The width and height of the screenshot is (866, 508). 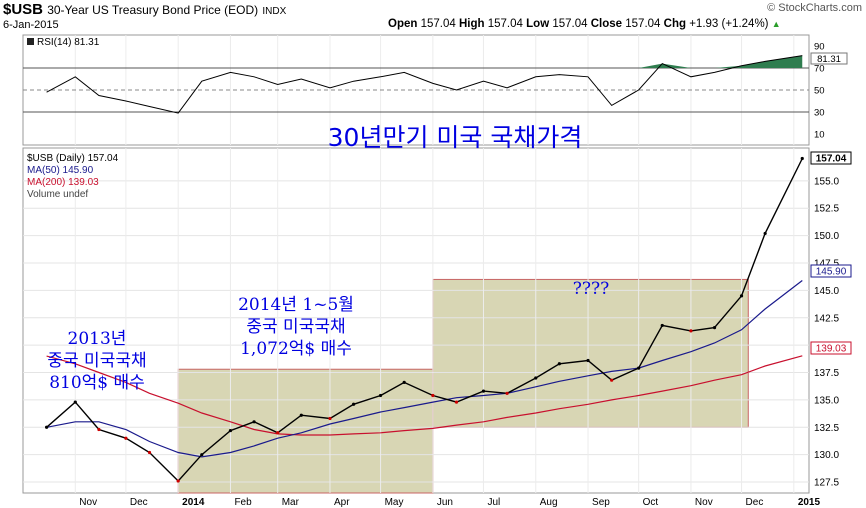 I want to click on x-tick-label: Oct, so click(x=651, y=502).